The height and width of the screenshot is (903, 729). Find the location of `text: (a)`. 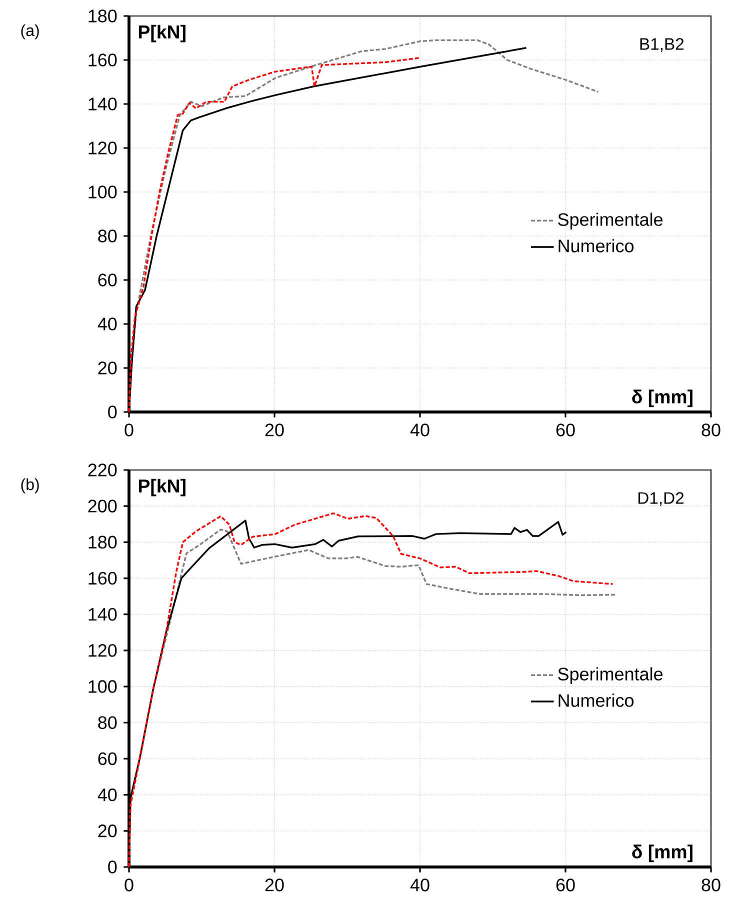

text: (a) is located at coordinates (30, 32).